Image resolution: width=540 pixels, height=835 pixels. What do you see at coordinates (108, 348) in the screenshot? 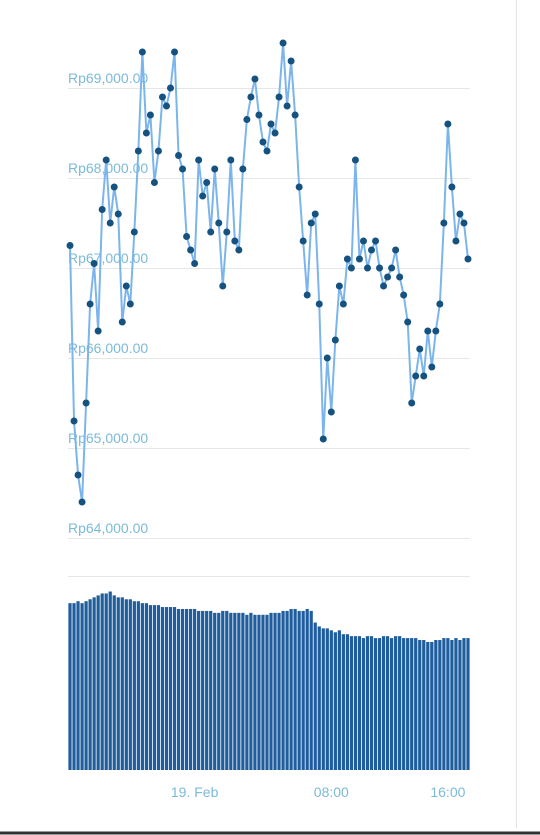
I see `y-tick-label: Rp66,000.00` at bounding box center [108, 348].